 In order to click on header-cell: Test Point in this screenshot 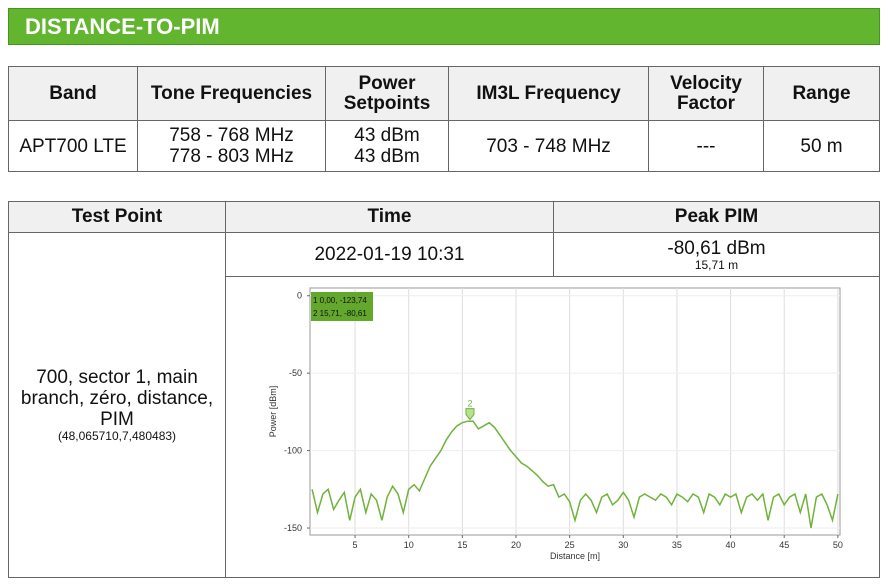, I will do `click(117, 217)`.